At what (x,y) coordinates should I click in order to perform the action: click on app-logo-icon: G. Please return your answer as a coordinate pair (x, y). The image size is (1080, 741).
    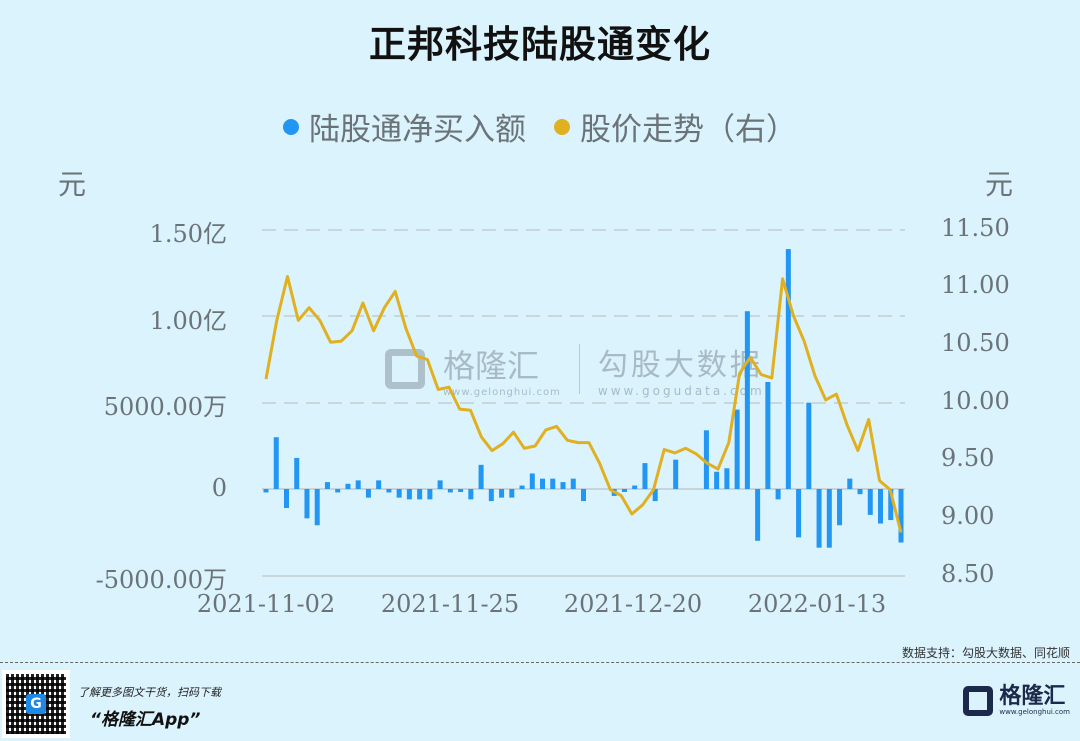
    Looking at the image, I should click on (36, 704).